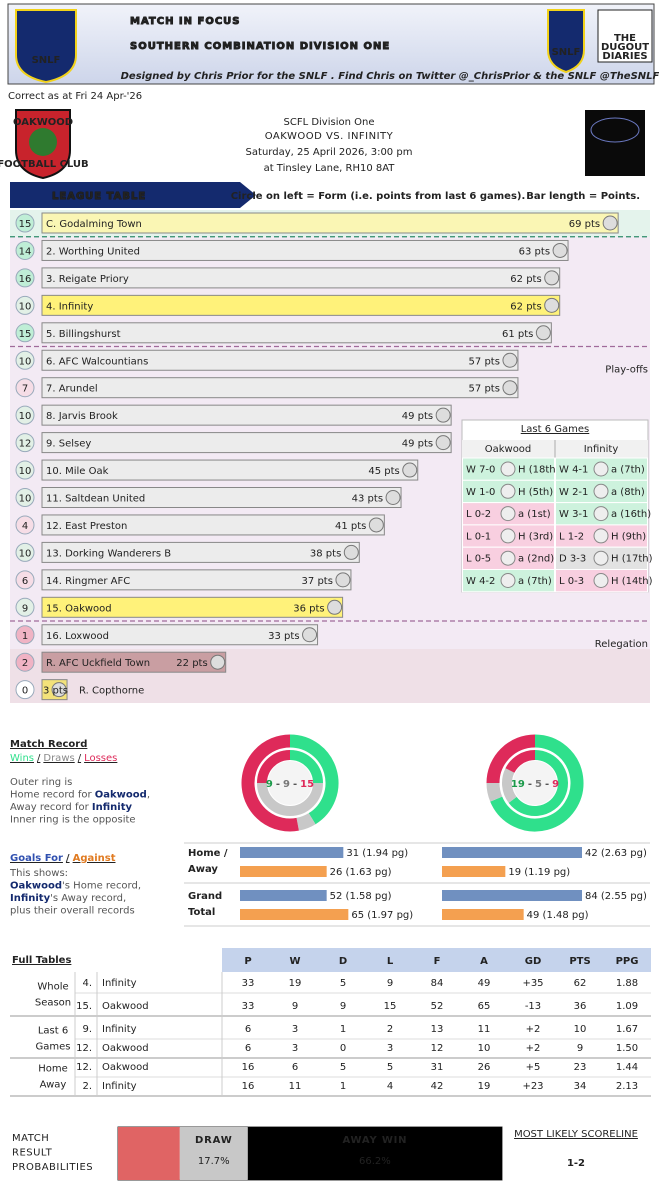  Describe the element at coordinates (539, 470) in the screenshot. I see `venue: H (18th)` at that location.